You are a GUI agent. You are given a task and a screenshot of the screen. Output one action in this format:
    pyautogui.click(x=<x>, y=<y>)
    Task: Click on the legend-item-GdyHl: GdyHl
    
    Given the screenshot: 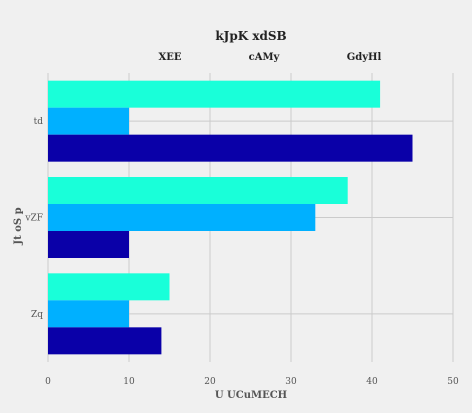 What is the action you would take?
    pyautogui.click(x=364, y=57)
    